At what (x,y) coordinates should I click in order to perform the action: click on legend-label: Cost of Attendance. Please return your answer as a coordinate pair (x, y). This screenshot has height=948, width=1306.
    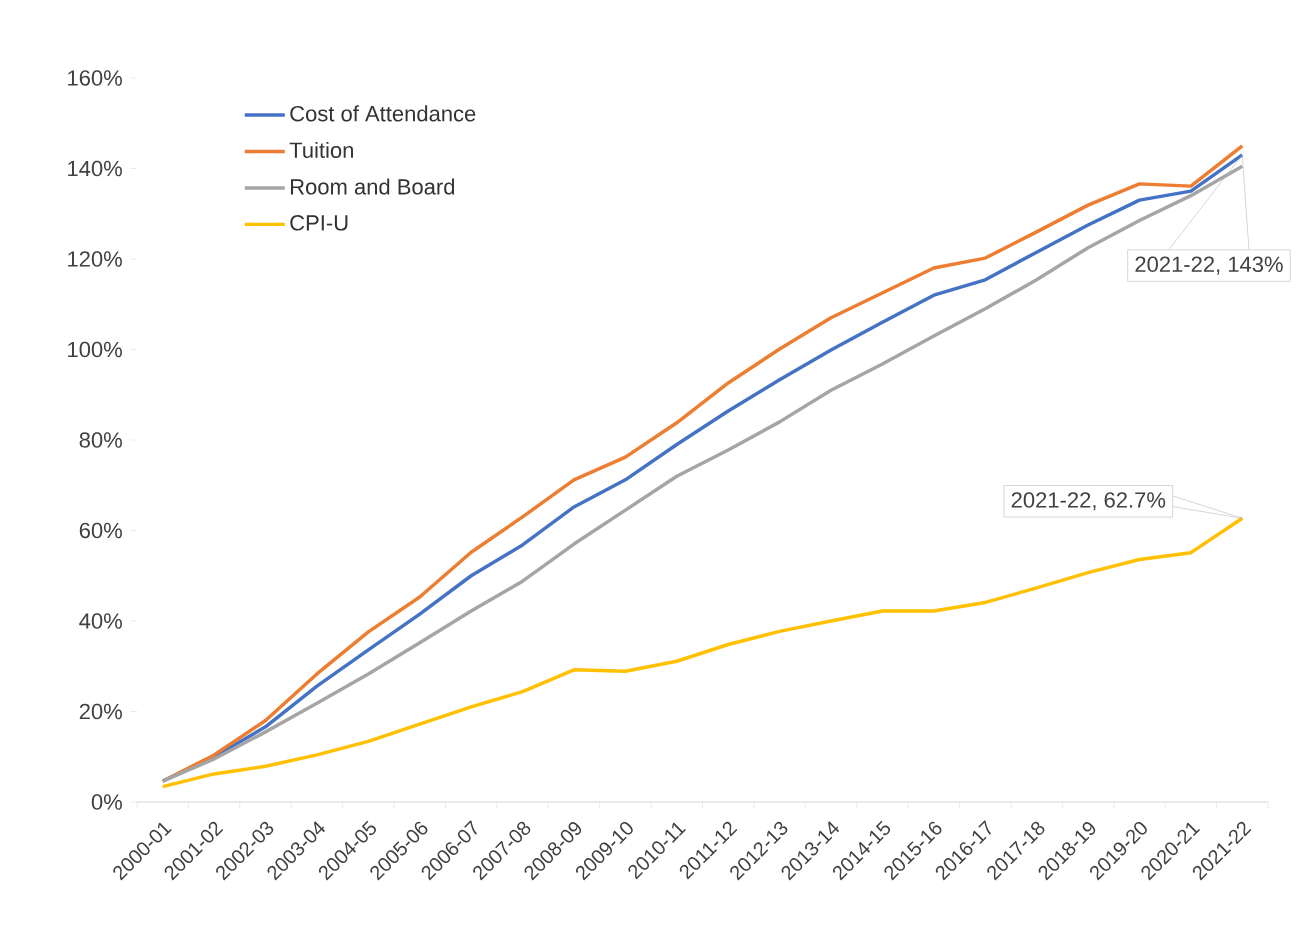
    Looking at the image, I should click on (383, 113).